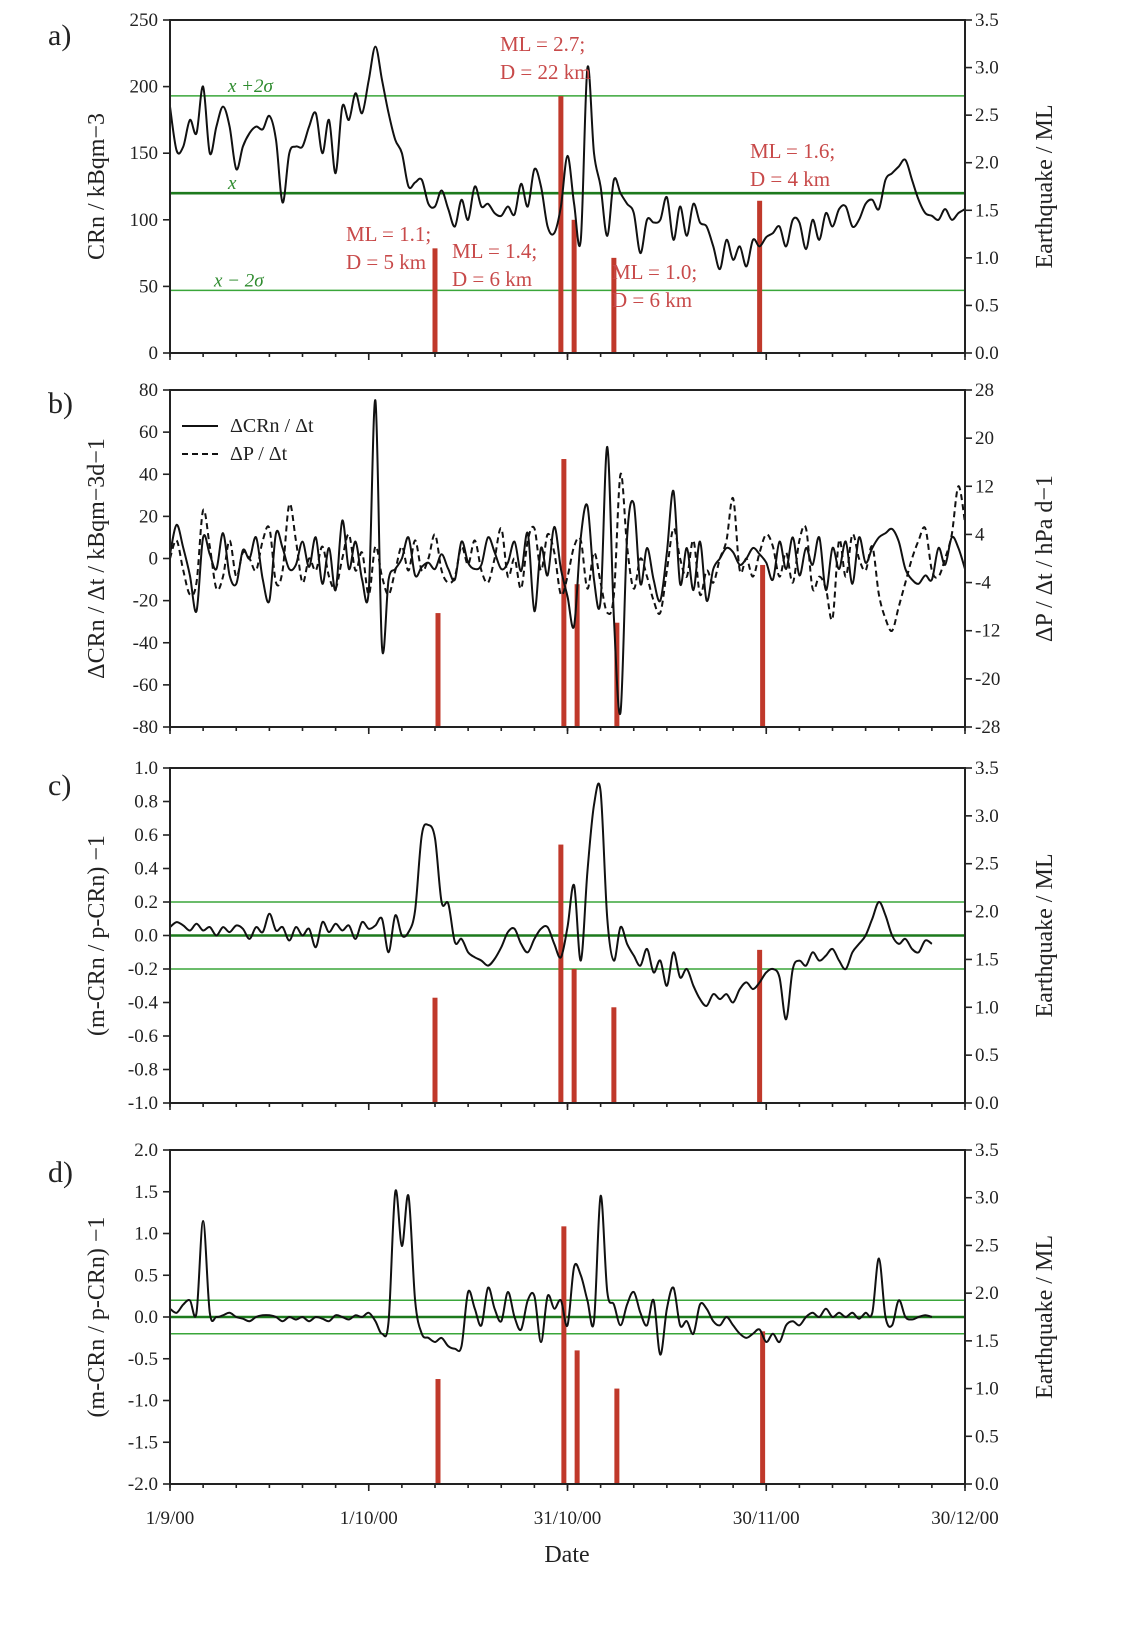 The image size is (1145, 1634). Describe the element at coordinates (148, 432) in the screenshot. I see `panel-b-left-tick-label-7: 60` at that location.